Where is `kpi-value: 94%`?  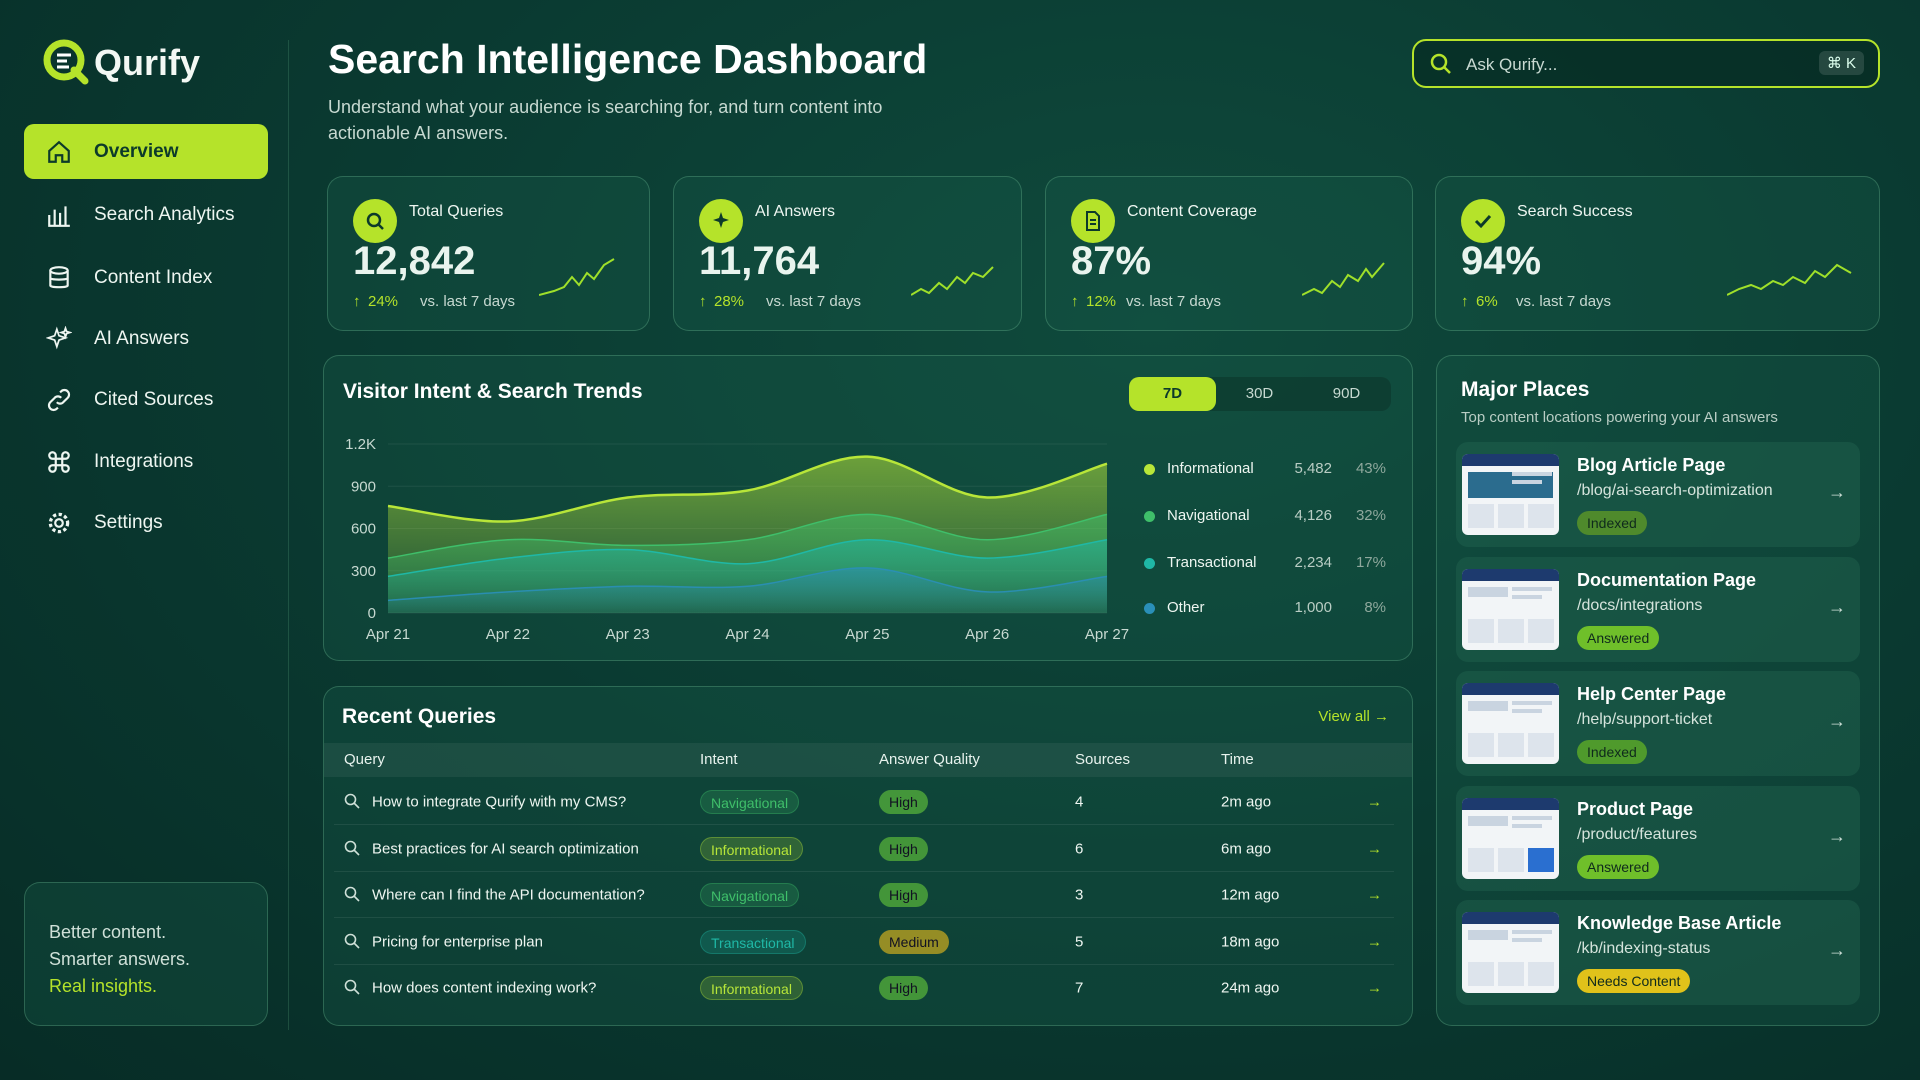
kpi-value: 94% is located at coordinates (1501, 261).